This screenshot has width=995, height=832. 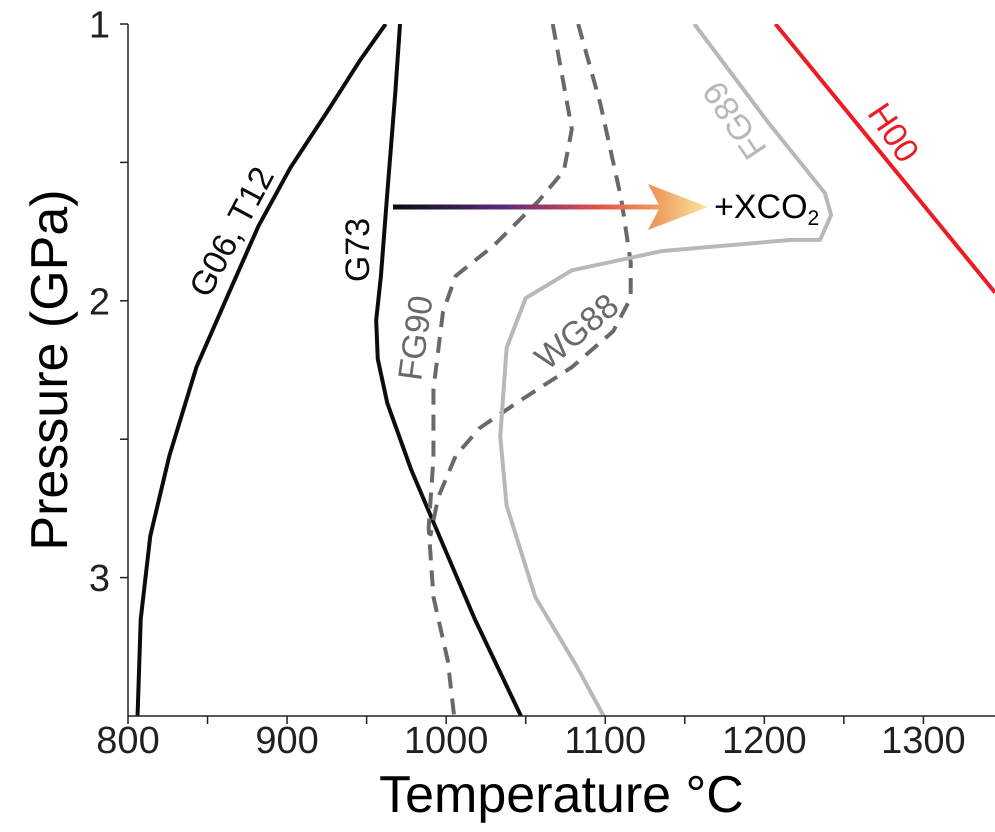 What do you see at coordinates (416, 338) in the screenshot?
I see `text: FG90` at bounding box center [416, 338].